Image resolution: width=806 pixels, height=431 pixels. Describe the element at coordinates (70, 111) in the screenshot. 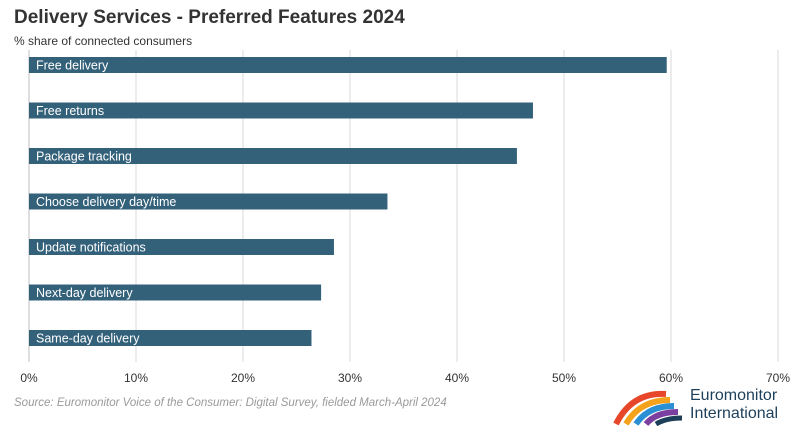

I see `bar-label: Free returns` at that location.